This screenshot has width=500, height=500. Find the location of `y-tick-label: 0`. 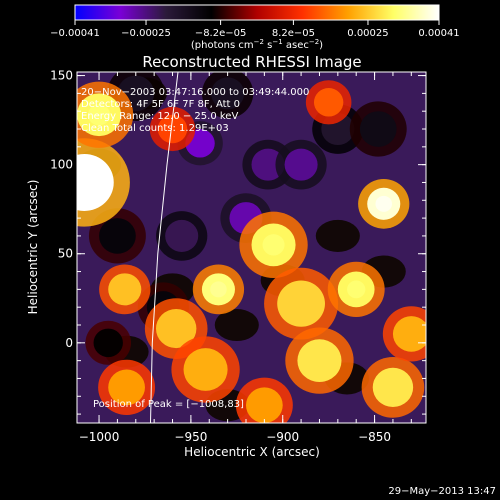

y-tick-label: 0 is located at coordinates (69, 343).